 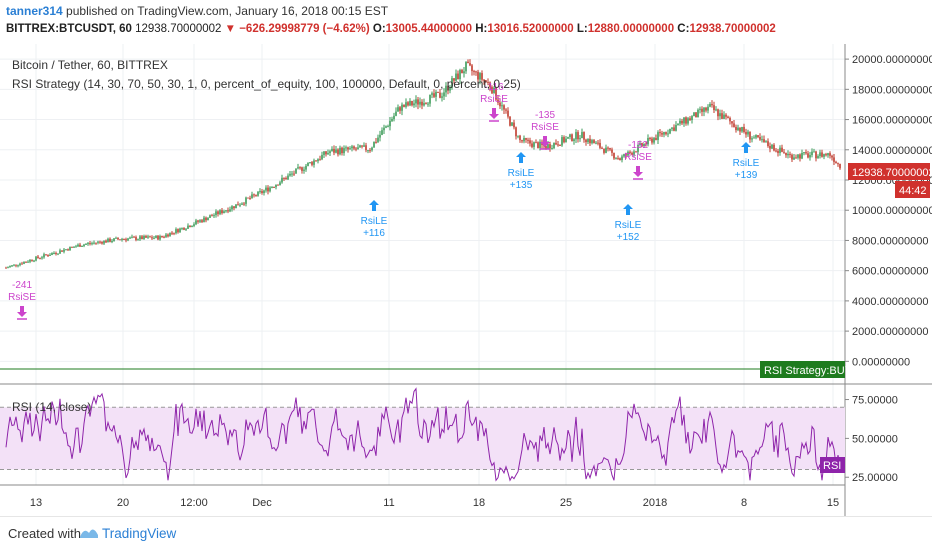 I want to click on signal-pnl: +139, so click(x=746, y=175).